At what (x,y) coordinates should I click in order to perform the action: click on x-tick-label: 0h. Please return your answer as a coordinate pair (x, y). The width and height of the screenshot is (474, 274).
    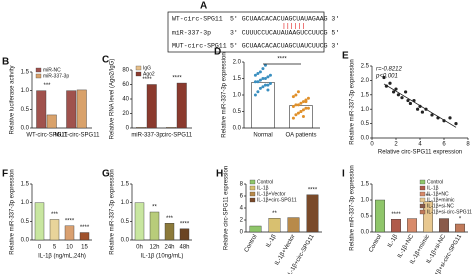
    Looking at the image, I should click on (139, 248).